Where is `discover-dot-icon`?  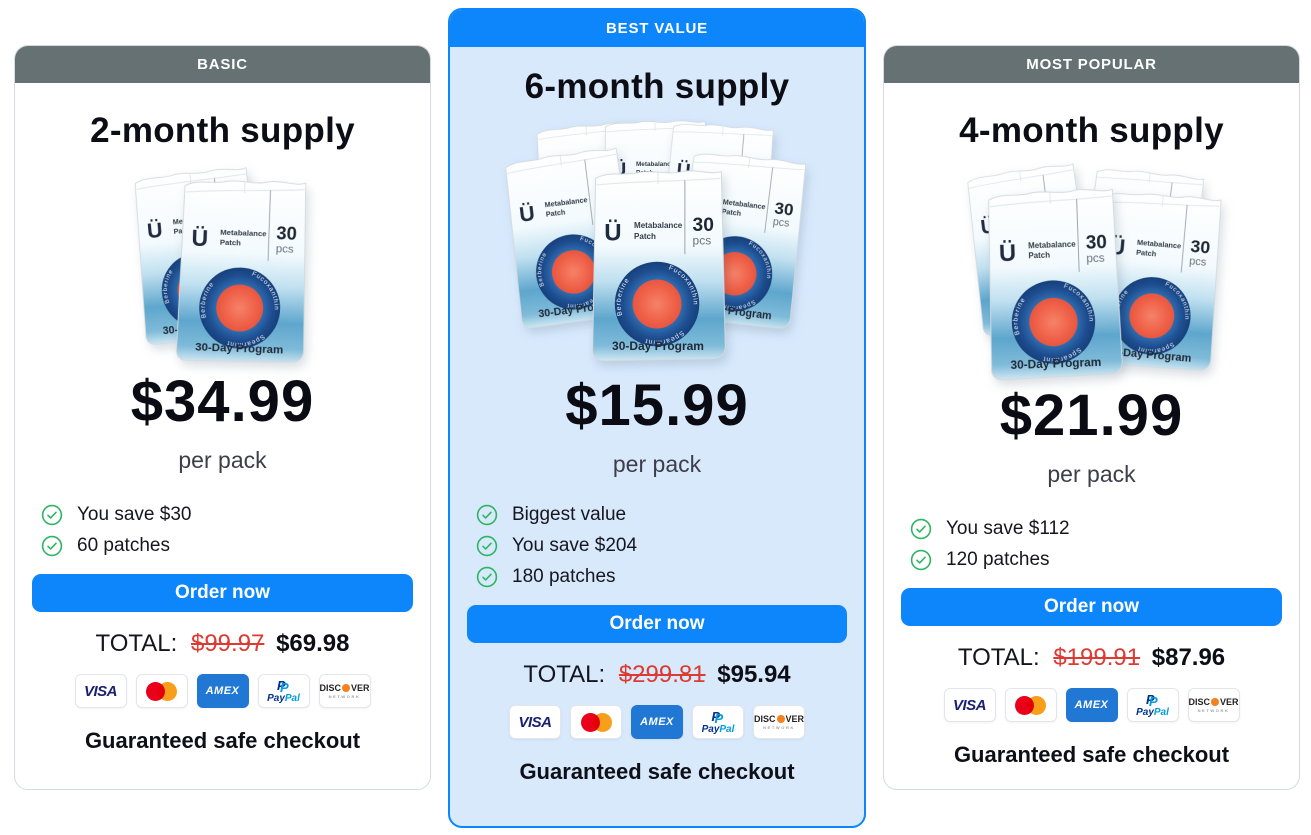 discover-dot-icon is located at coordinates (346, 688).